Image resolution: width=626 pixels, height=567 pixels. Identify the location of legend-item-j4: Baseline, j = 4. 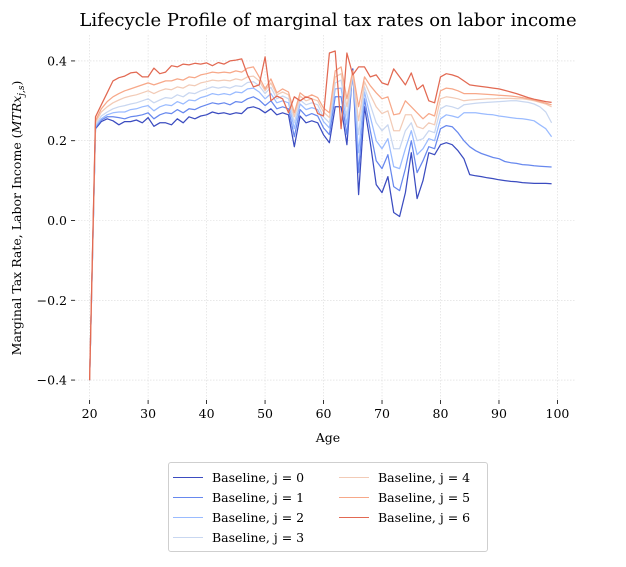
(402, 477).